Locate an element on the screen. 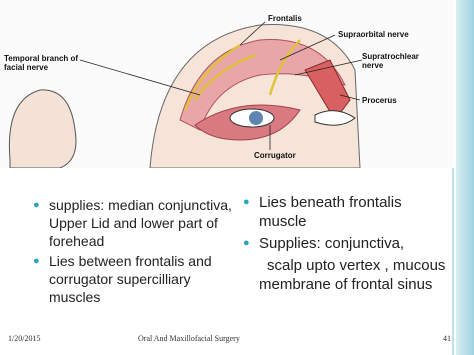 This screenshot has width=474, height=355. eye-right is located at coordinates (335, 118).